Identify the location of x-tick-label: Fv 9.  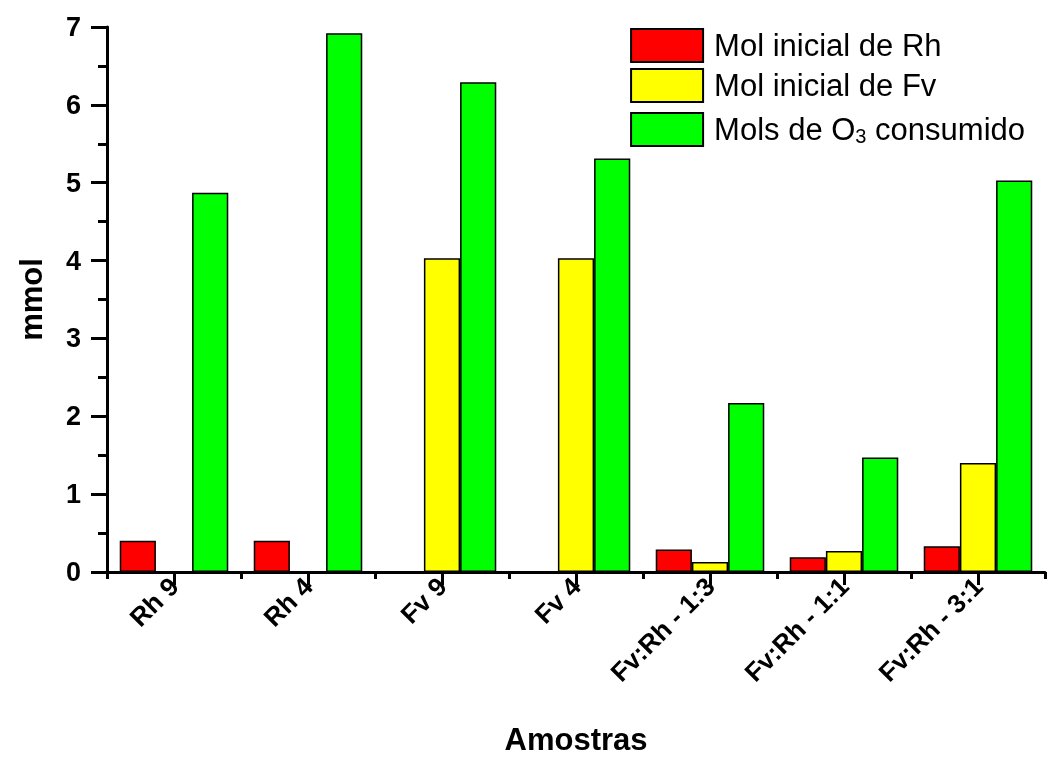
(423, 600).